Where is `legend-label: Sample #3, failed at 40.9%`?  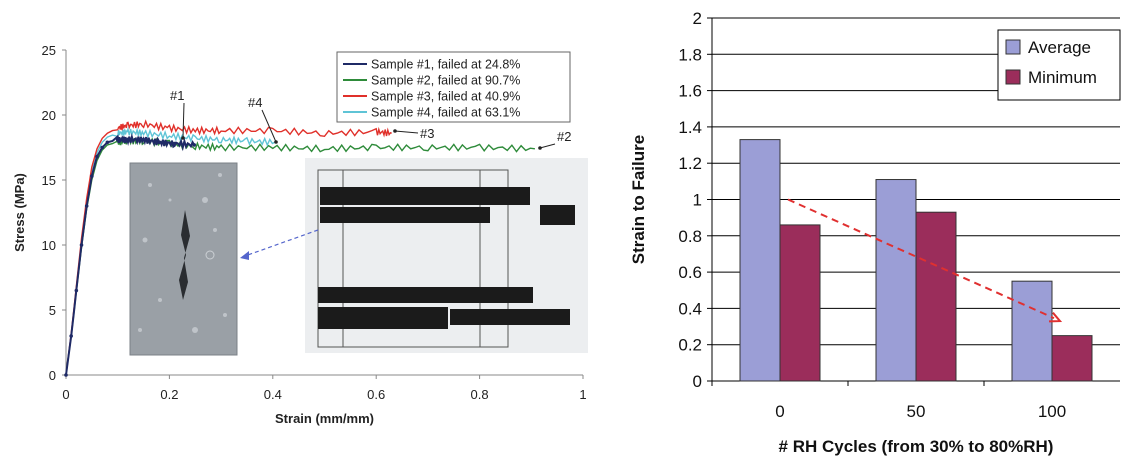 legend-label: Sample #3, failed at 40.9% is located at coordinates (445, 97).